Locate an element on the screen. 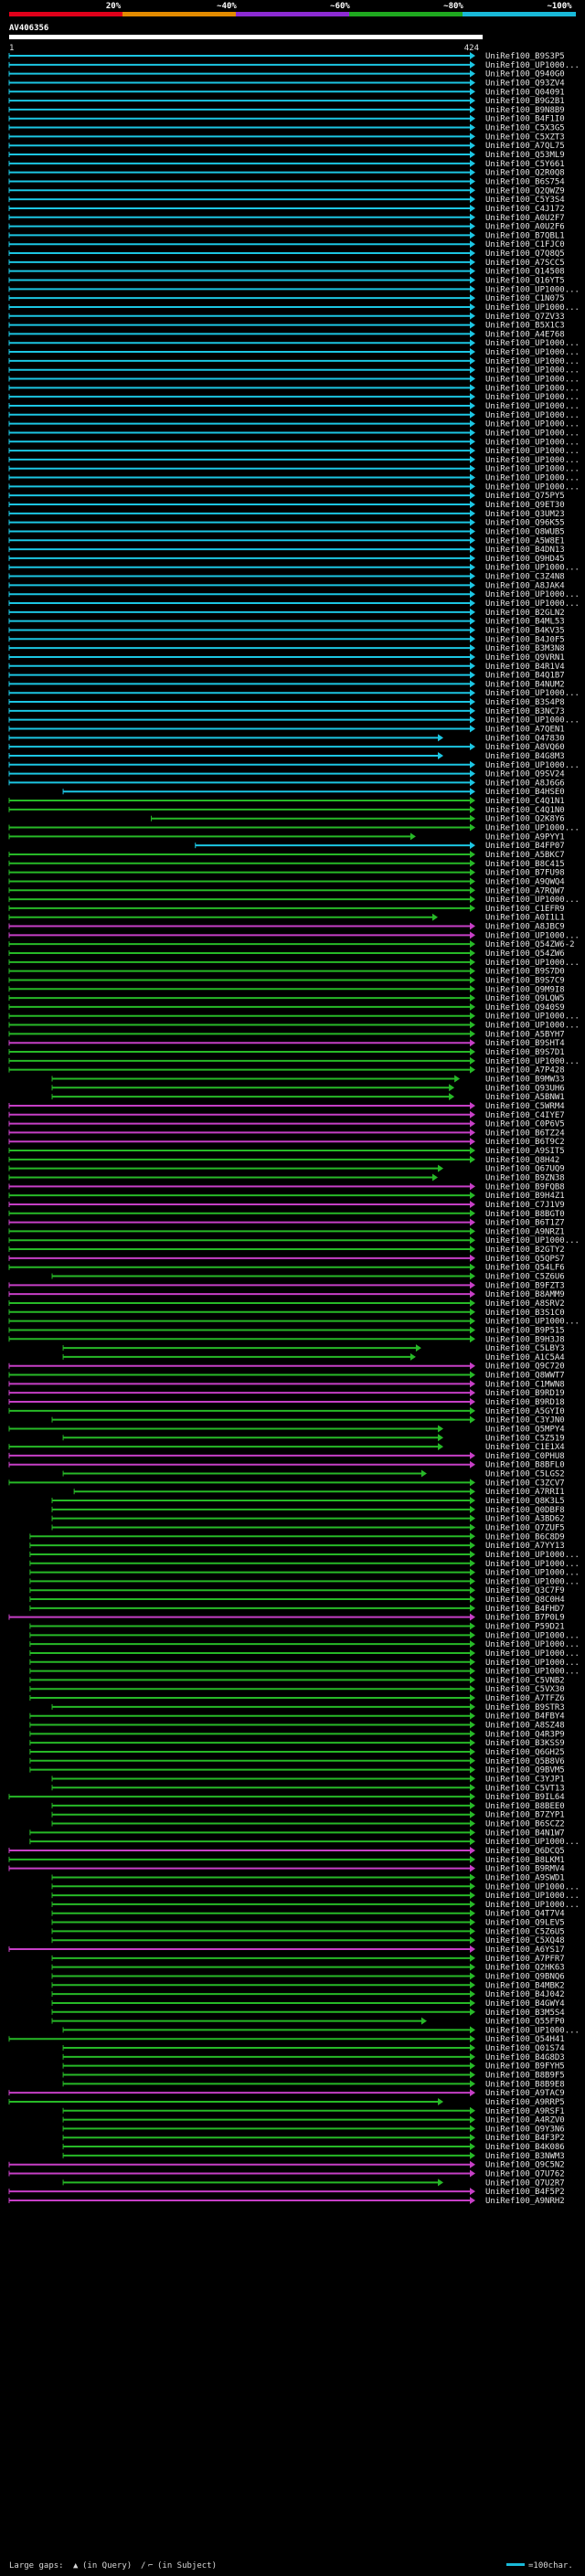  hit-label: UniRef100_B3NC73 is located at coordinates (525, 711).